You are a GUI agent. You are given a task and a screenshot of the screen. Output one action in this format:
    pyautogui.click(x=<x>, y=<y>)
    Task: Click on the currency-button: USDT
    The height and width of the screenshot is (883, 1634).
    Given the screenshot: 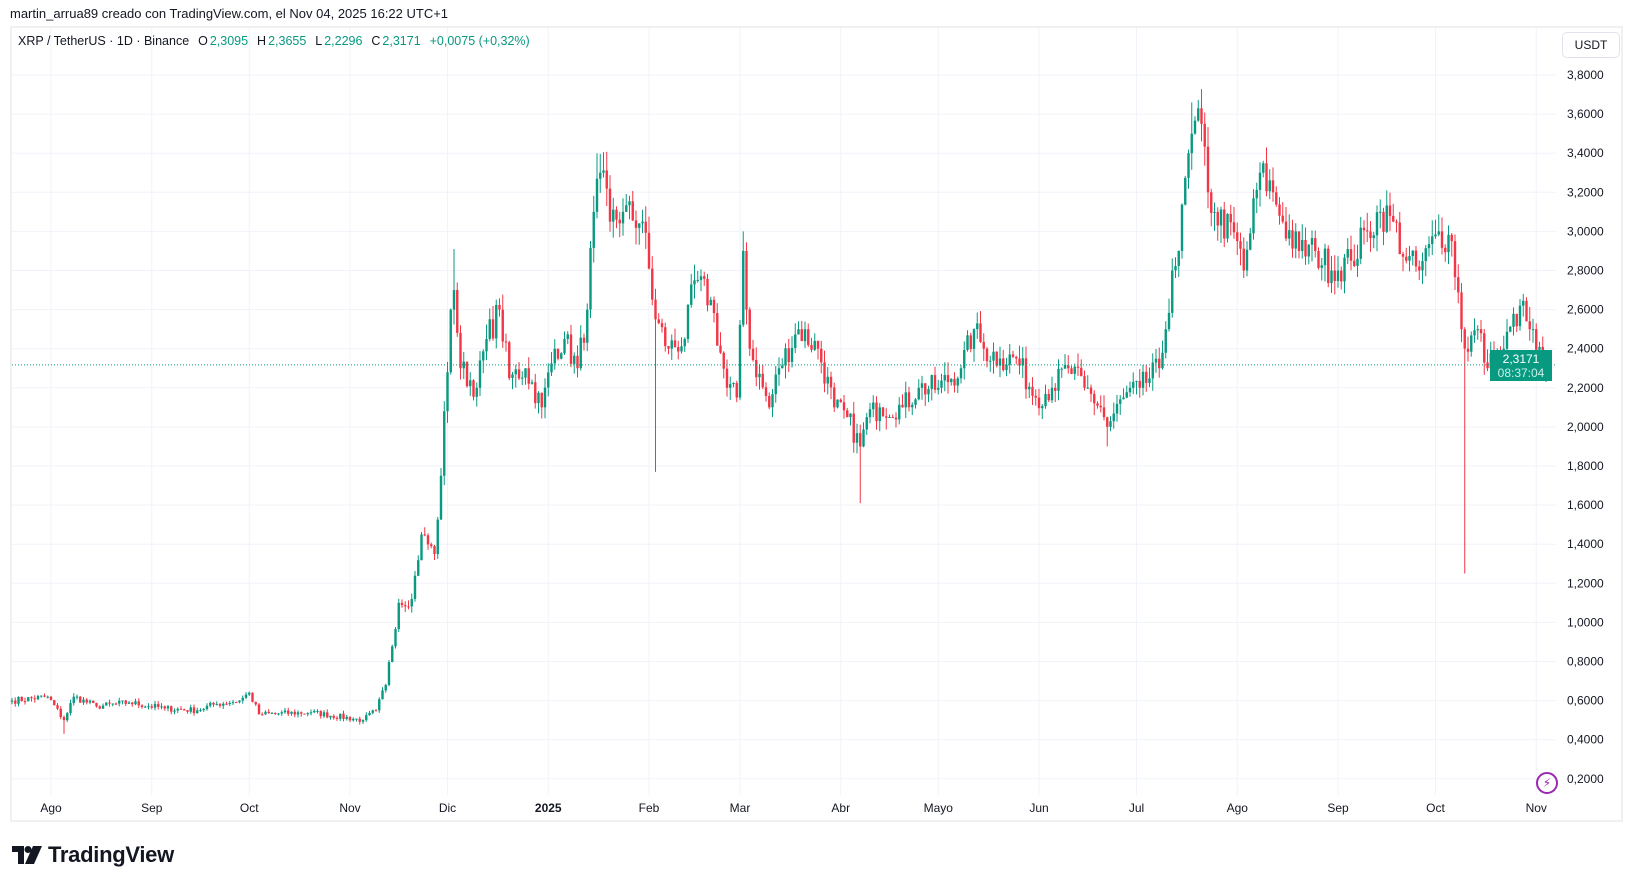 What is the action you would take?
    pyautogui.click(x=1591, y=45)
    